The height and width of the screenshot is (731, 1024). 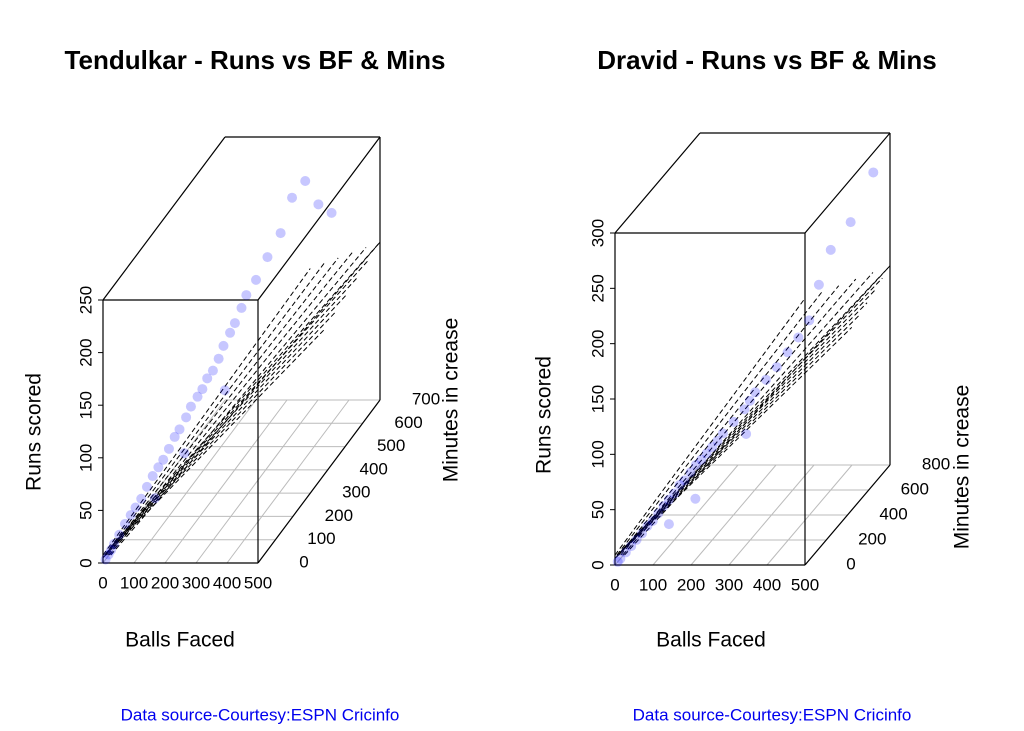 What do you see at coordinates (321, 538) in the screenshot?
I see `z-tick-label: 100` at bounding box center [321, 538].